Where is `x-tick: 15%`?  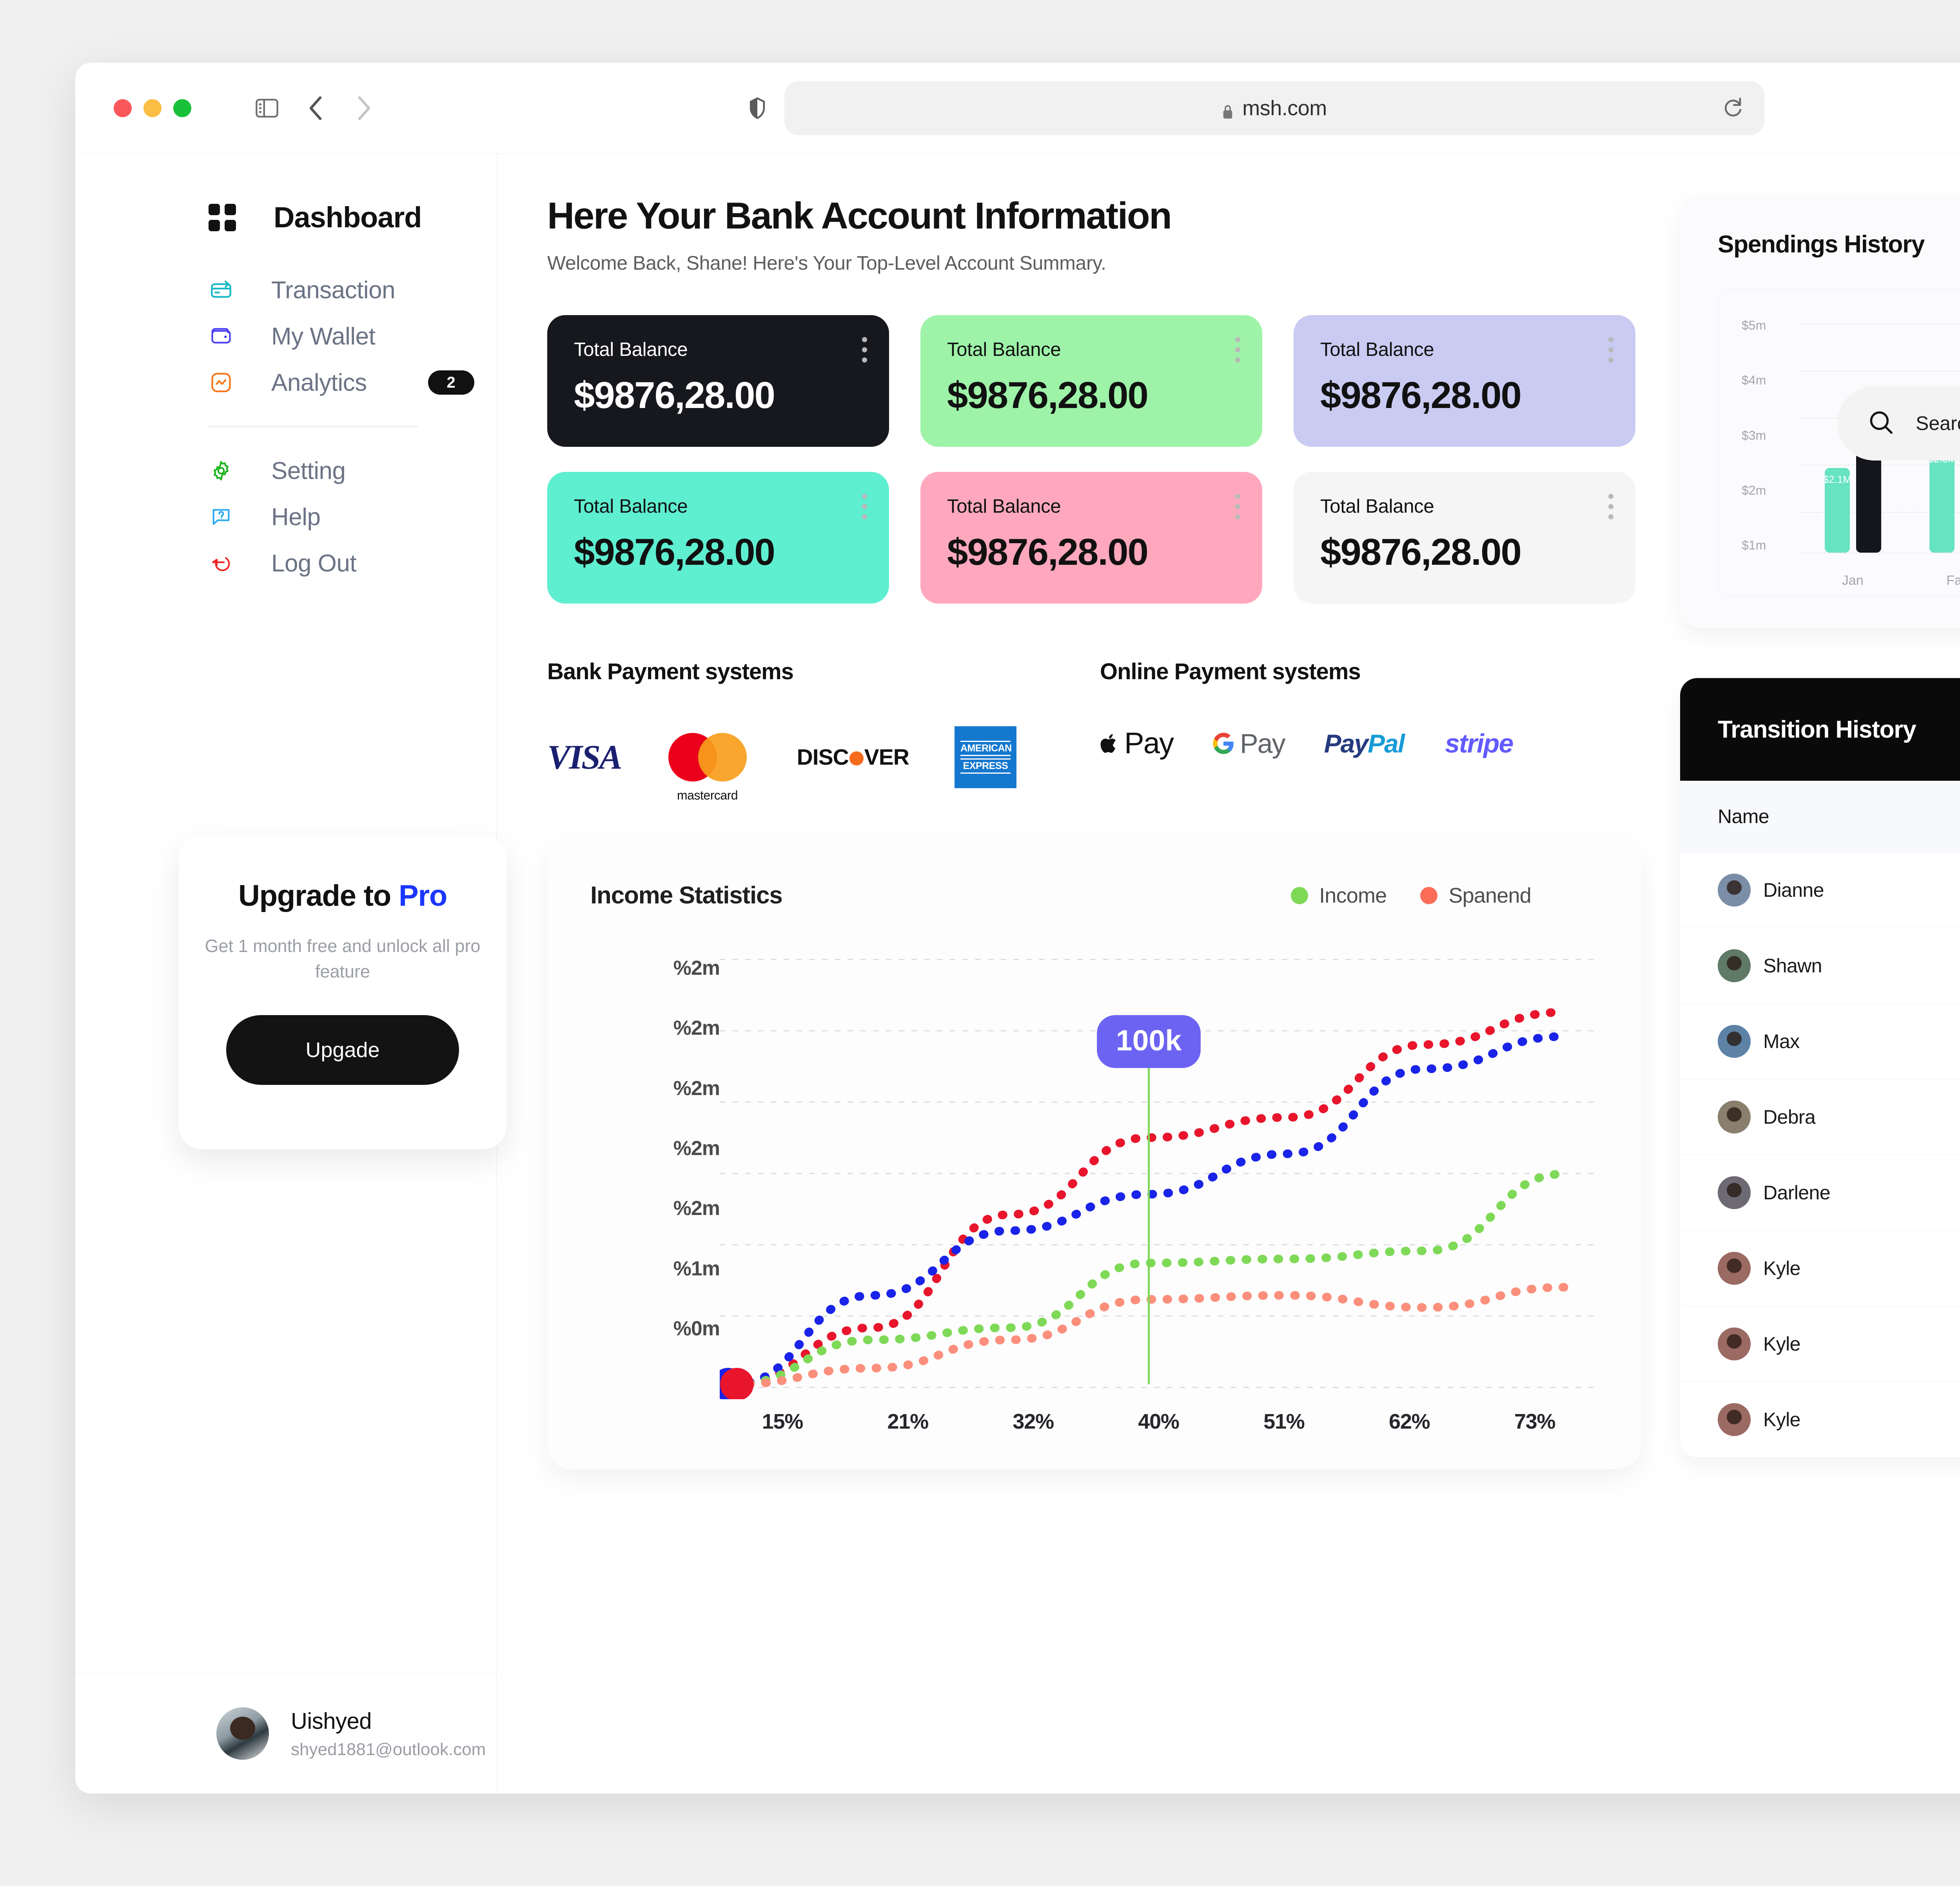 x-tick: 15% is located at coordinates (783, 1421).